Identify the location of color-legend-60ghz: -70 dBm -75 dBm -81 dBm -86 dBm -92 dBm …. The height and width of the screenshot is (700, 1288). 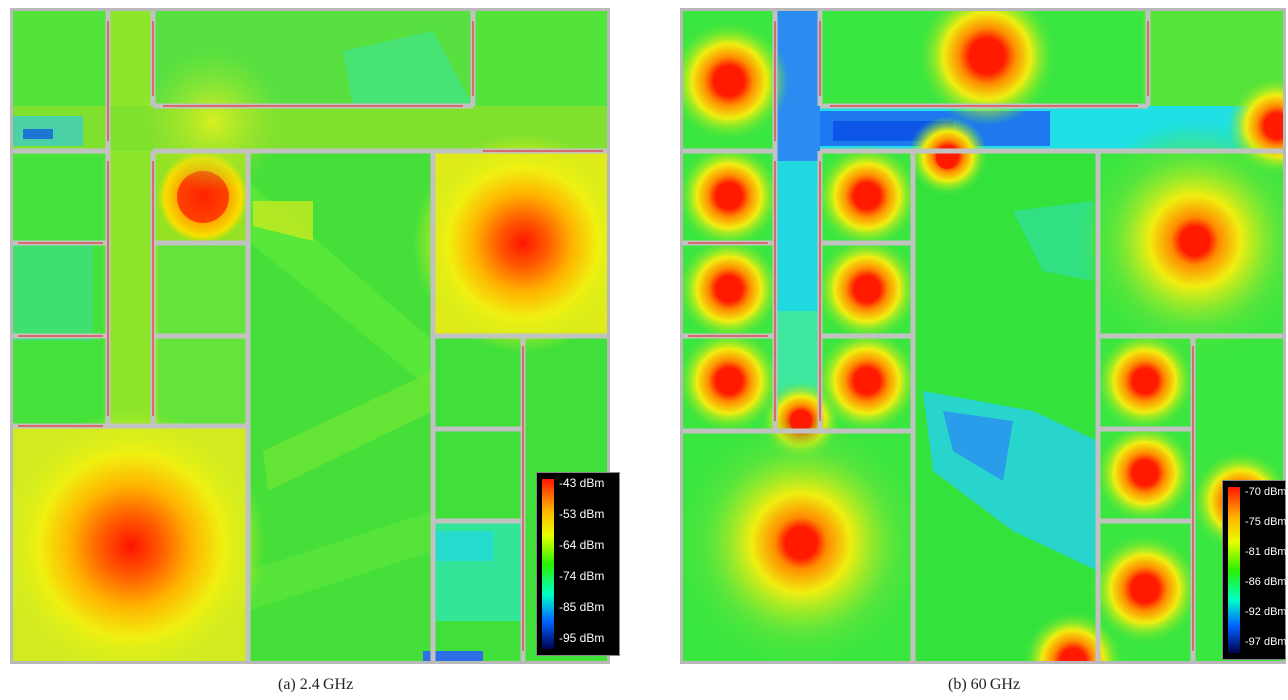
(1254, 570).